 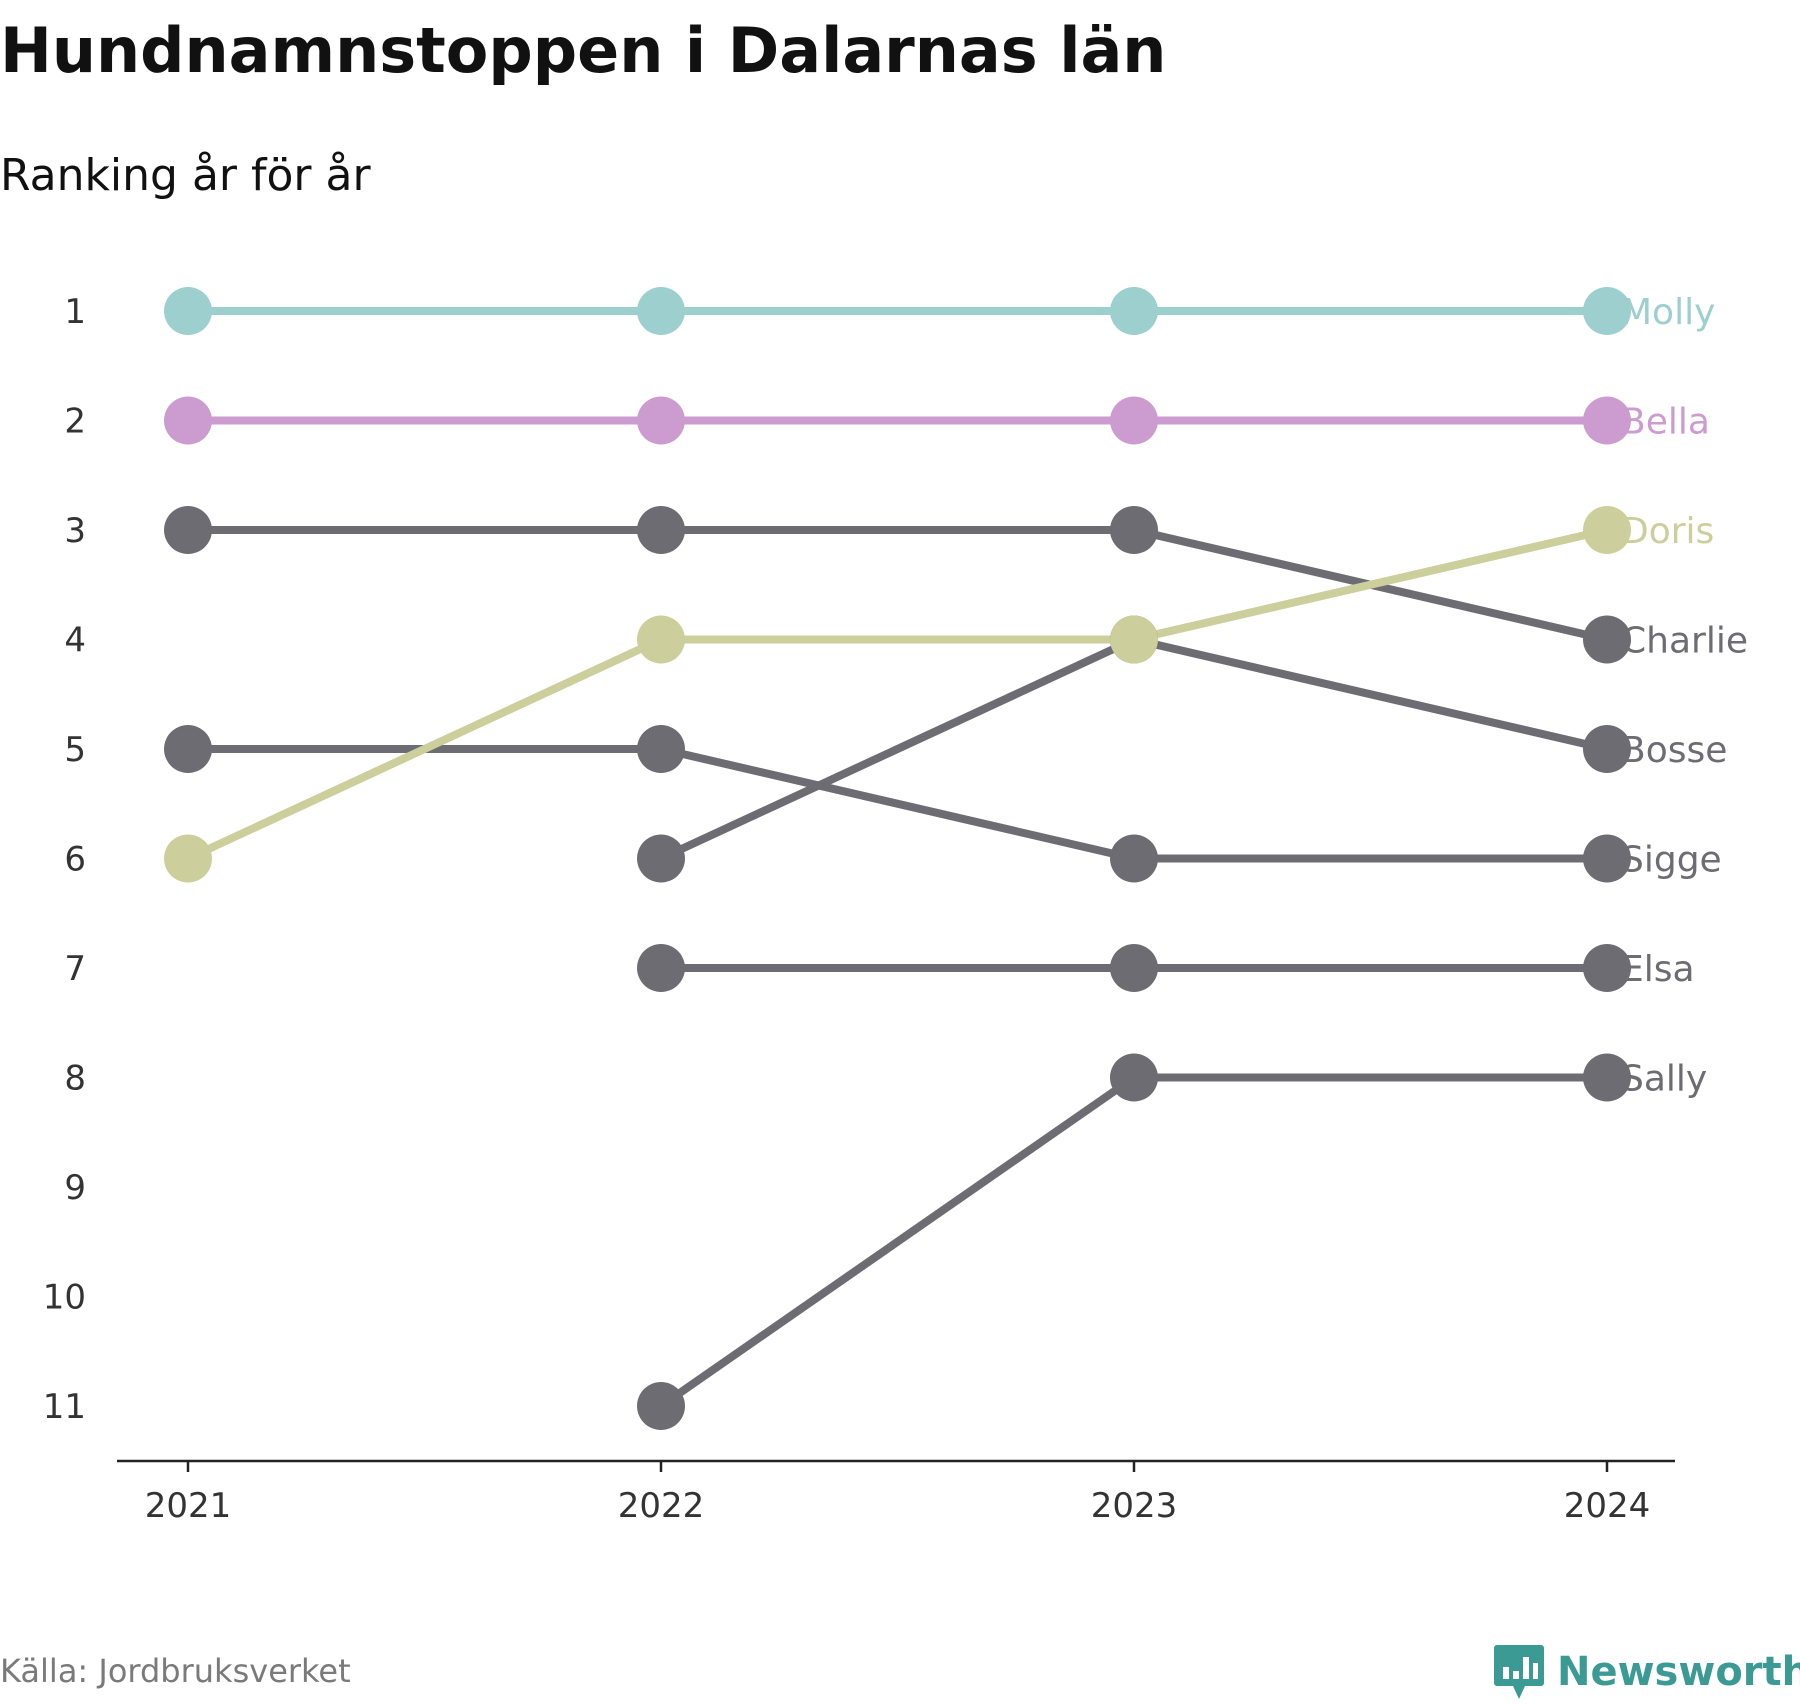 I want to click on series-label-sigge: Sigge, so click(x=1671, y=860).